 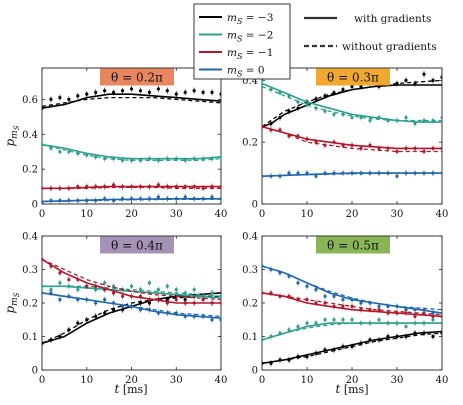 I want to click on y-tick-label: 0.4, so click(x=250, y=237).